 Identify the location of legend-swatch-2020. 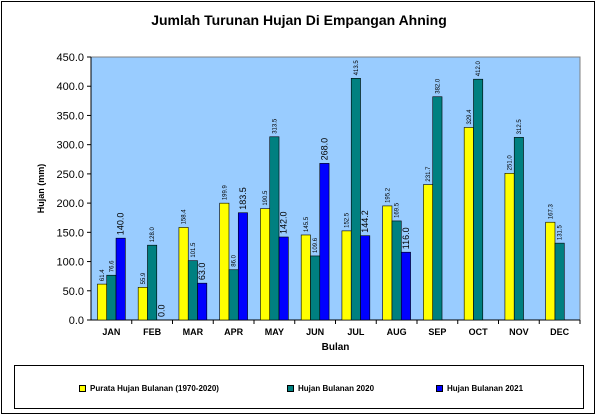
(290, 389).